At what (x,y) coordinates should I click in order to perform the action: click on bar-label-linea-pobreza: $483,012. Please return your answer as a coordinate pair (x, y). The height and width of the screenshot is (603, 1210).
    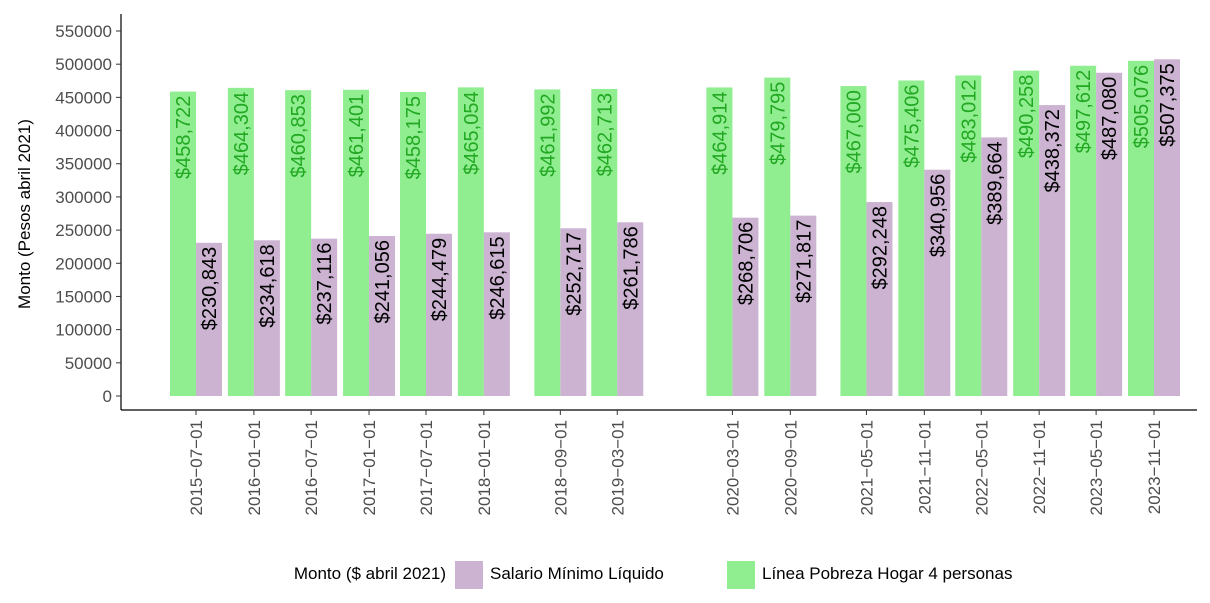
    Looking at the image, I should click on (969, 120).